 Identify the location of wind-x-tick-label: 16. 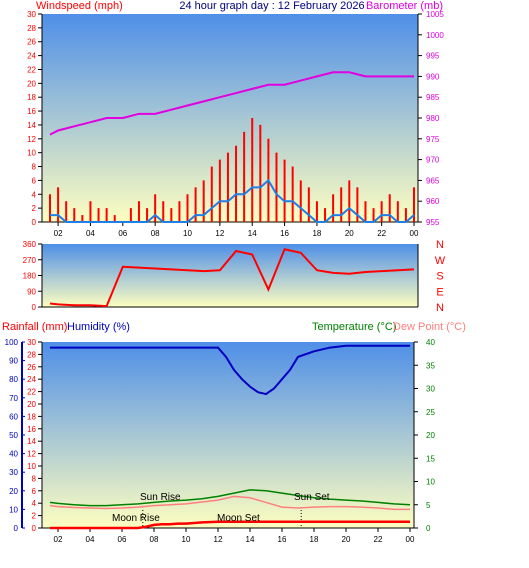
(284, 233).